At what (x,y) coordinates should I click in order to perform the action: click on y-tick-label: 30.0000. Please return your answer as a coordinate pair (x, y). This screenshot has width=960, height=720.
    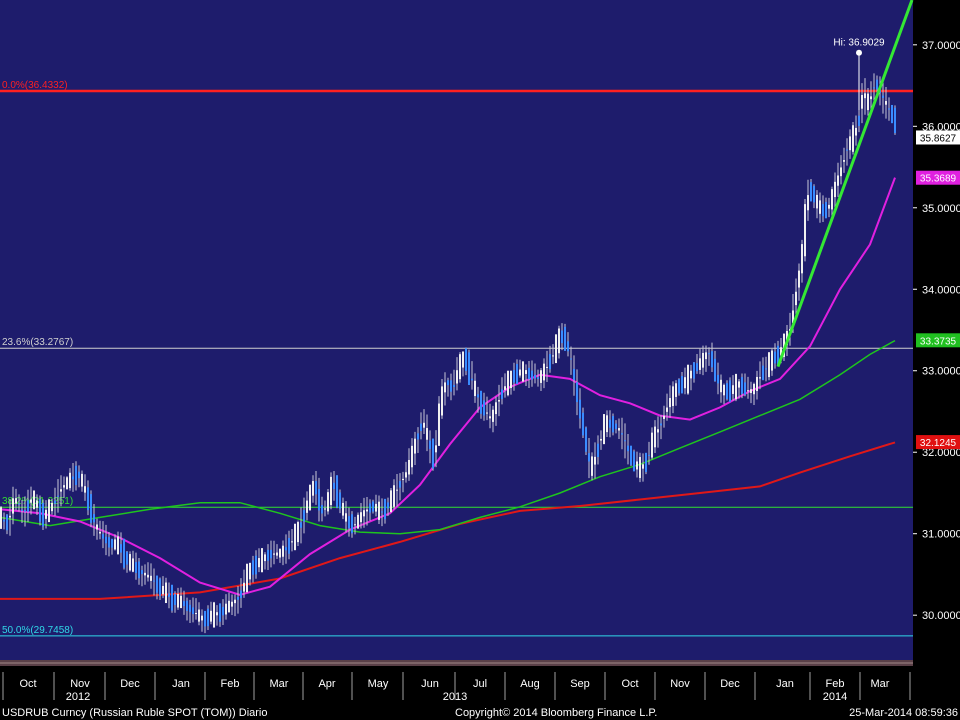
    Looking at the image, I should click on (941, 616).